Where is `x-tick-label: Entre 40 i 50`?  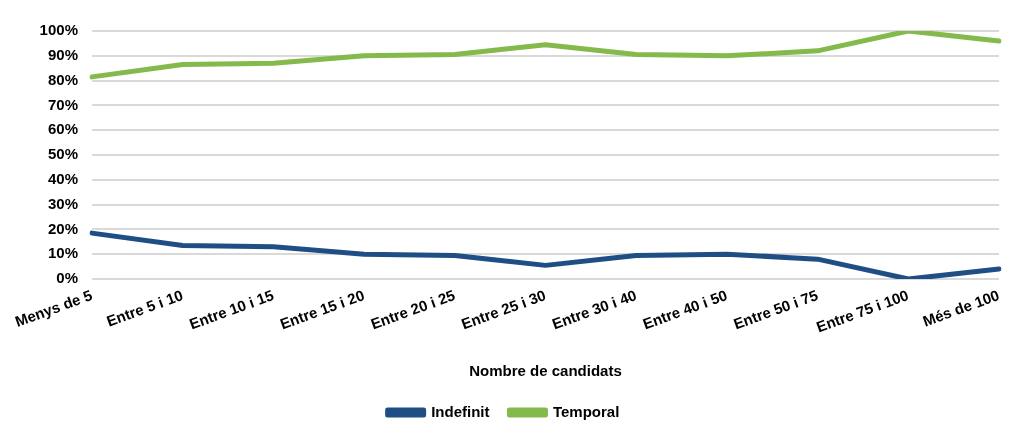 x-tick-label: Entre 40 i 50 is located at coordinates (685, 309).